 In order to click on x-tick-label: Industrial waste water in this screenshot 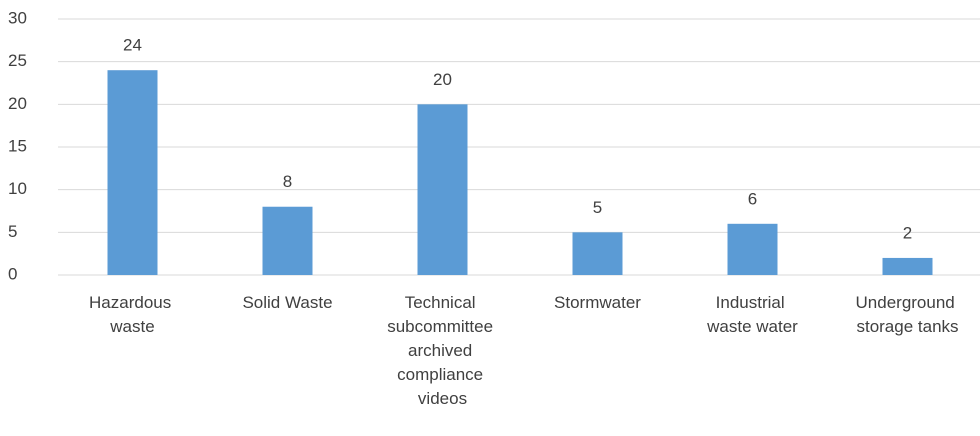, I will do `click(752, 314)`.